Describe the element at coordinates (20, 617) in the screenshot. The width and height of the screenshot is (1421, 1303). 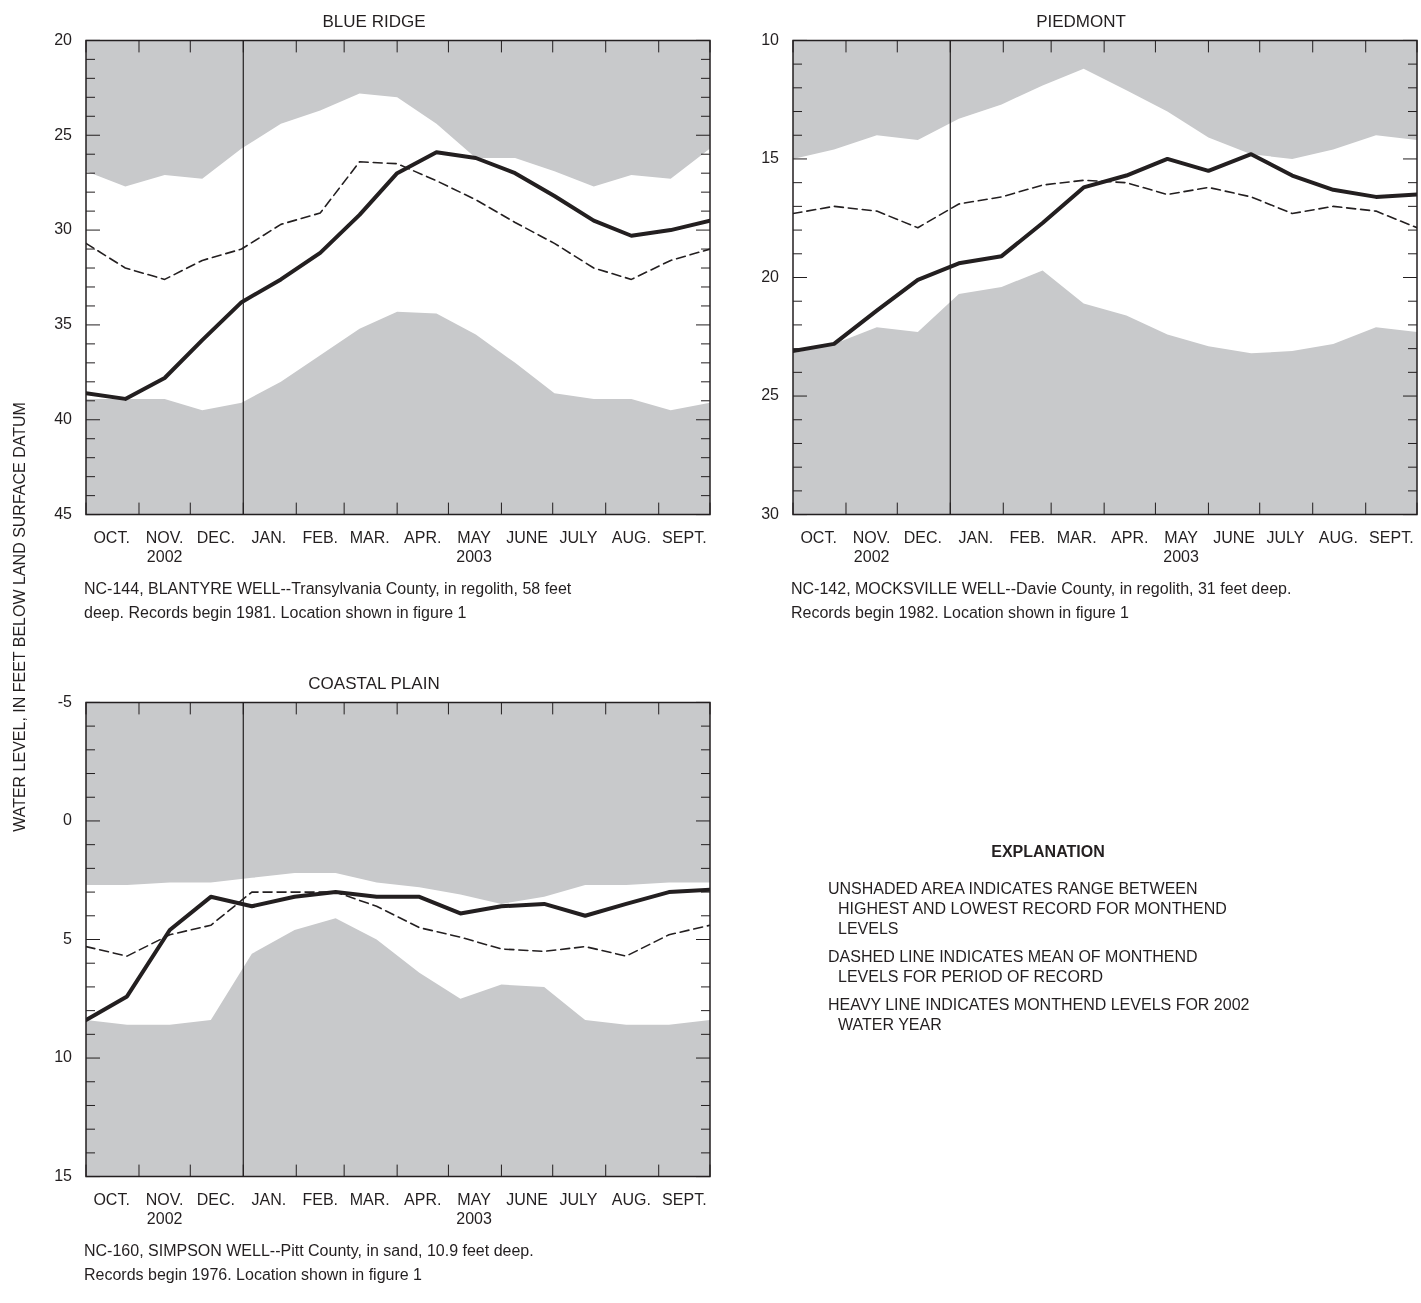
I see `y-axis-title: WATER LEVEL, IN FEET BELOW LAND SURFACE DATUM` at that location.